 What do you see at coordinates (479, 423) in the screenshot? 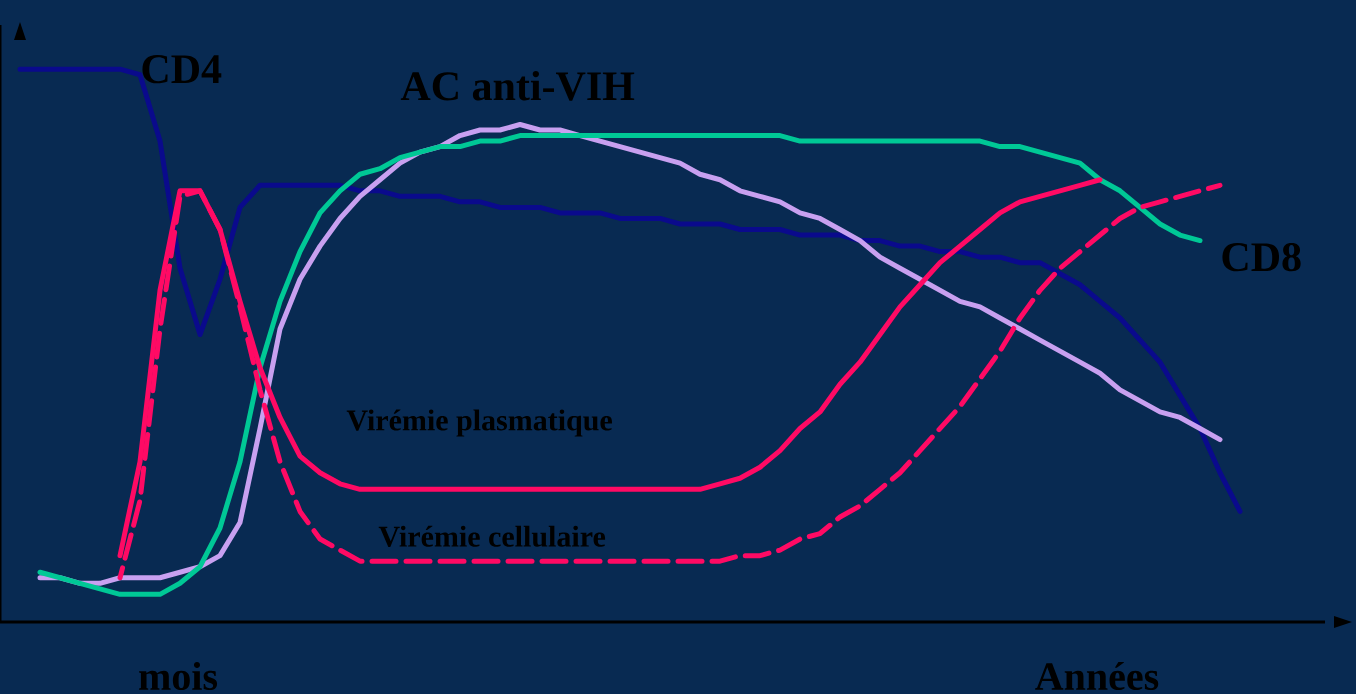
I see `series-label: Virémie plasmatique` at bounding box center [479, 423].